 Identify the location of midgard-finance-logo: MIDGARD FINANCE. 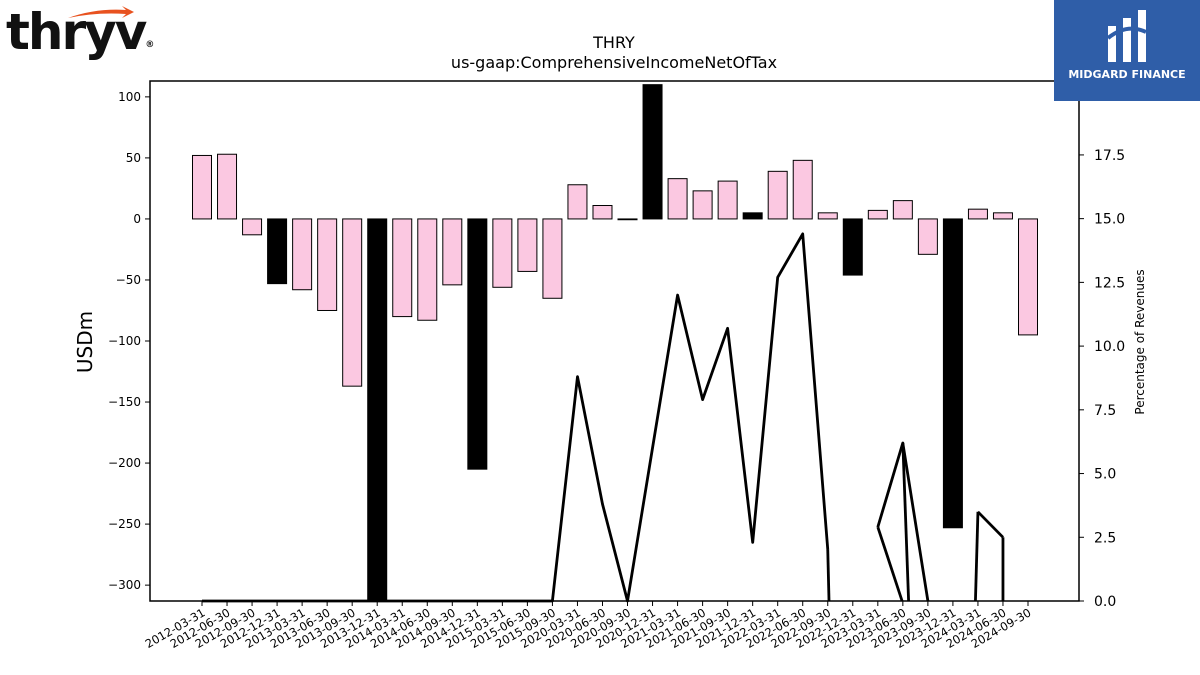
(1127, 50).